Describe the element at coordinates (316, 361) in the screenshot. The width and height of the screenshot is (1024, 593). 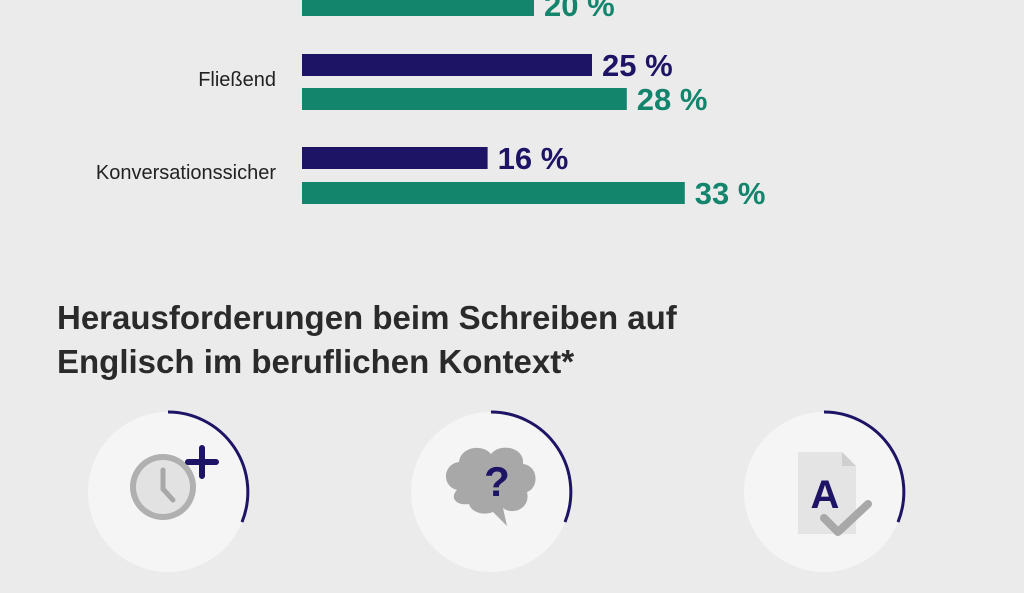
I see `section-heading-line2: Englisch im beruflichen Kontext*` at that location.